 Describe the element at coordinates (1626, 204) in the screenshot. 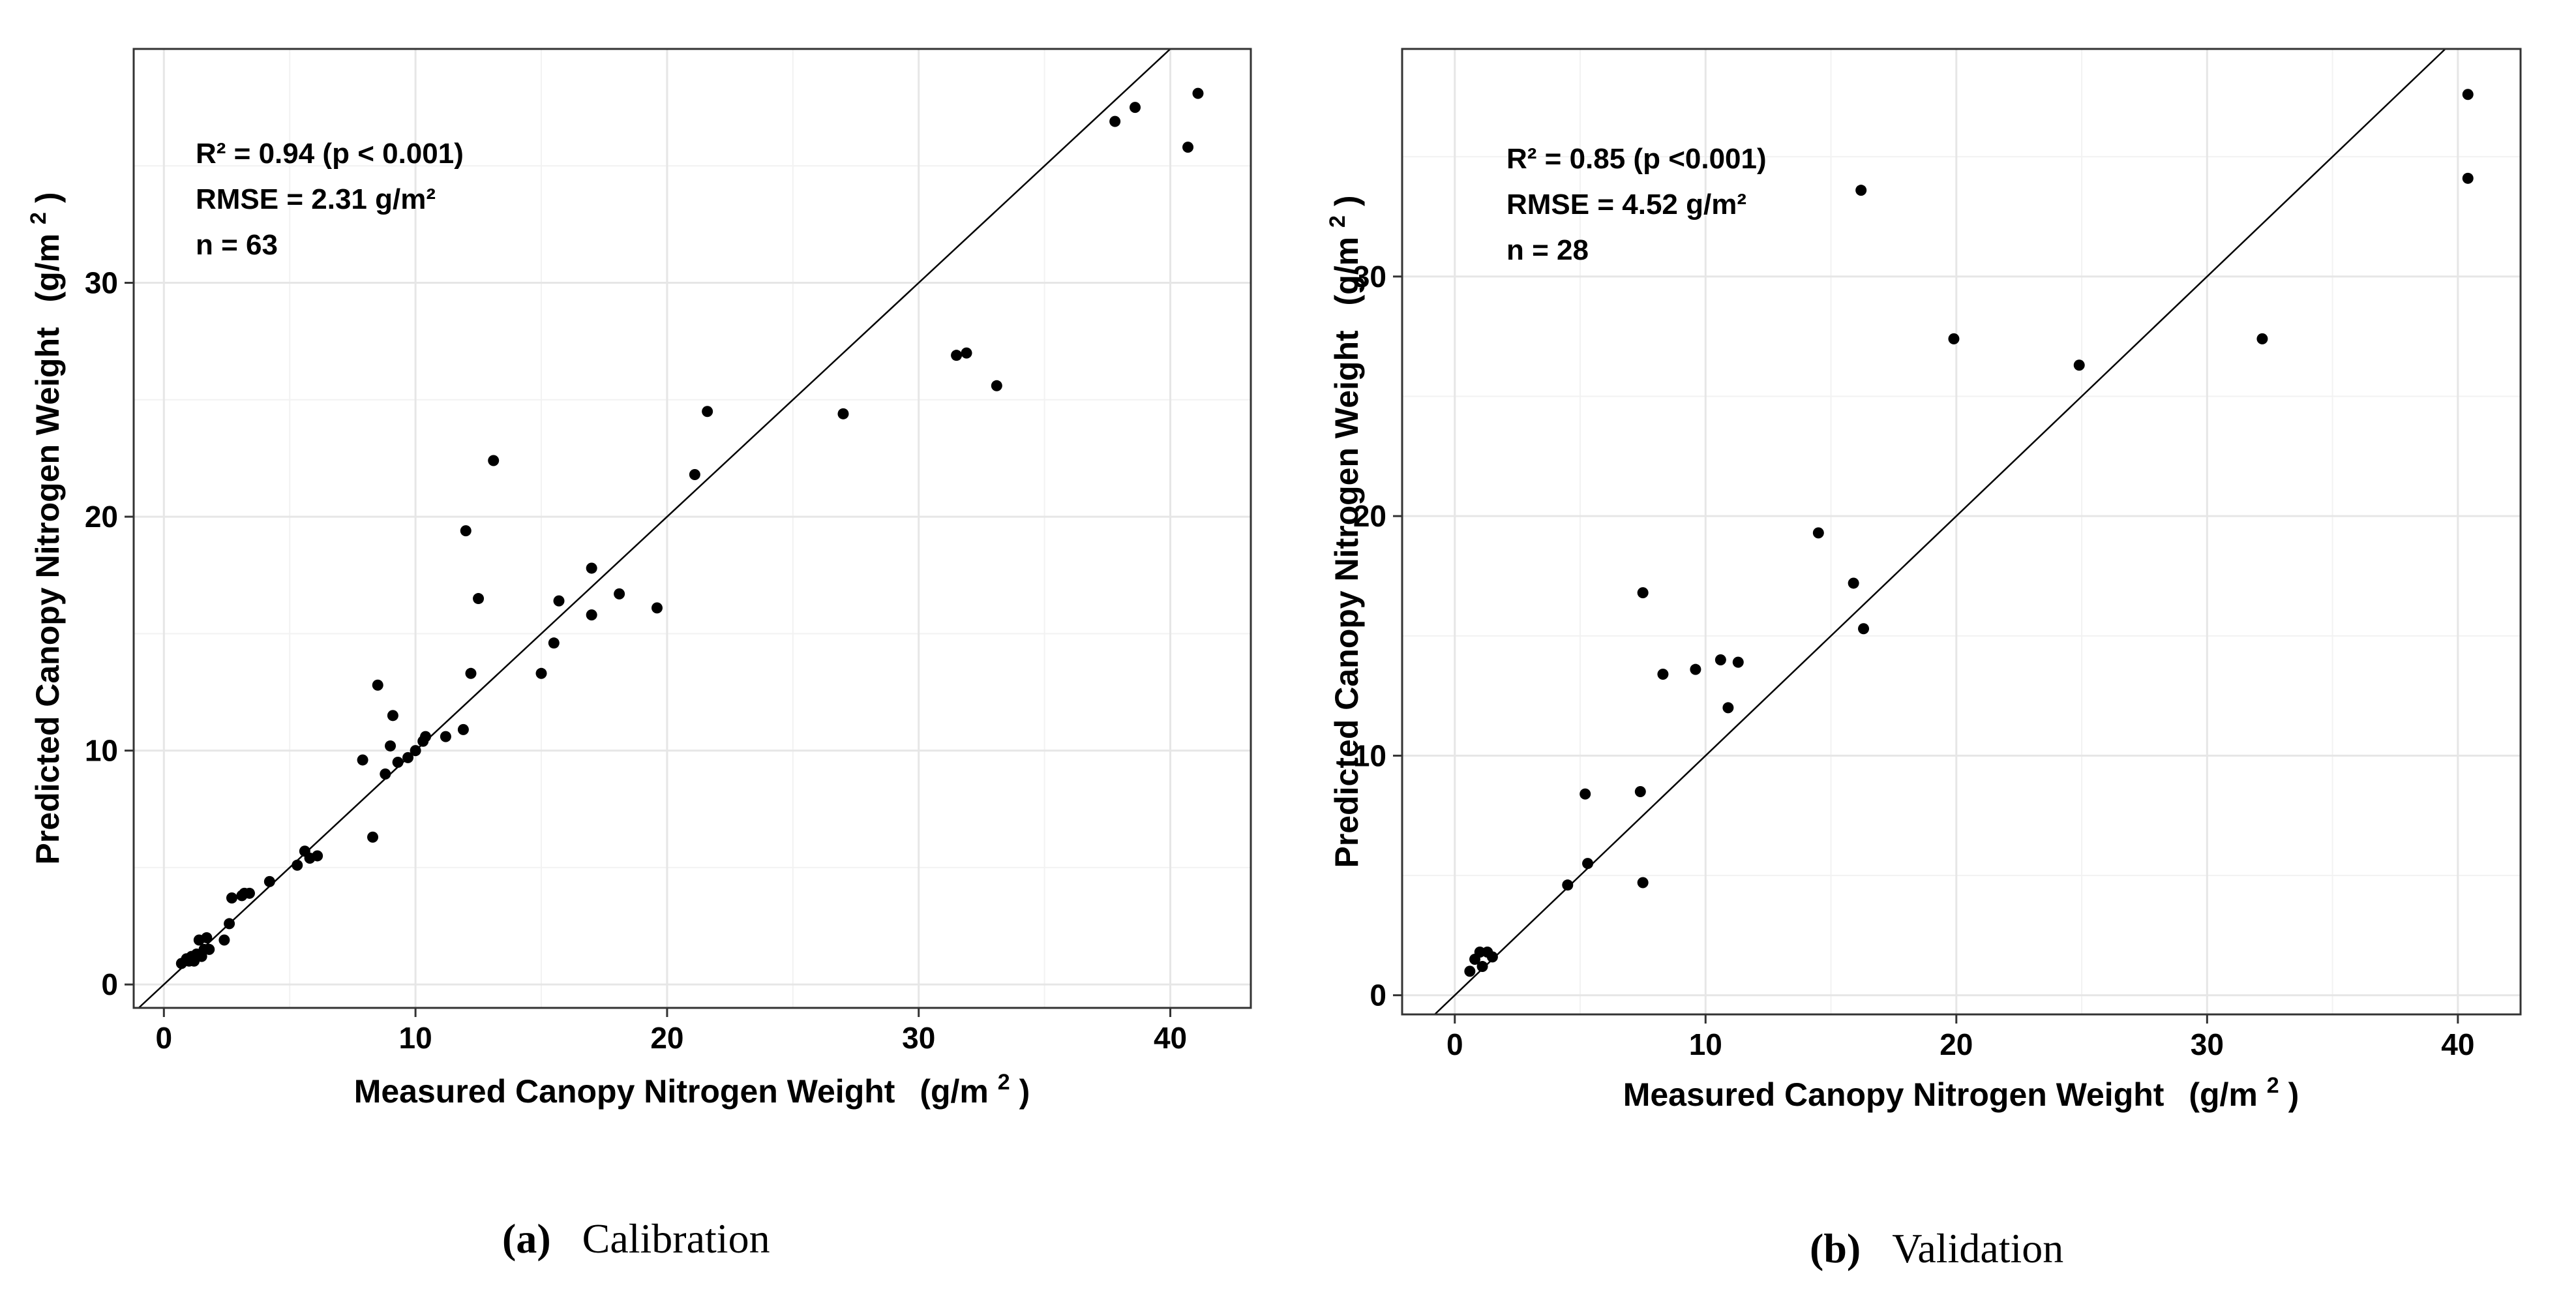

I see `validation-stat-rmse: RMSE = 4.52 g/m²` at that location.